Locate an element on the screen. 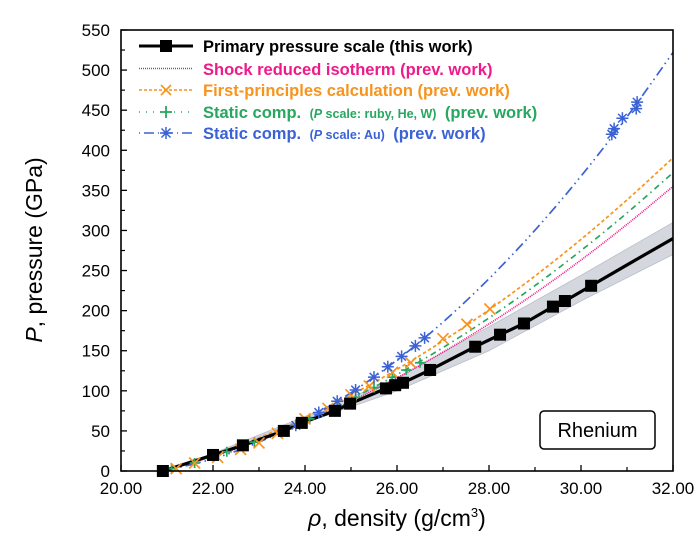  y-tick-label: 550 is located at coordinates (96, 30).